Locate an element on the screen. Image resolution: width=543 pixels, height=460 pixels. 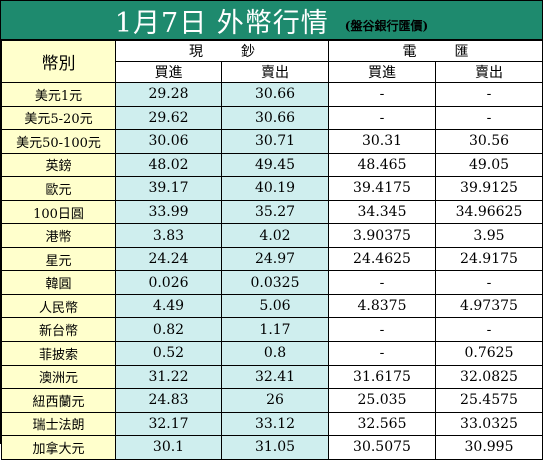
title-bar: 1月7日 外幣行情 (盤谷銀行匯價) is located at coordinates (271, 20).